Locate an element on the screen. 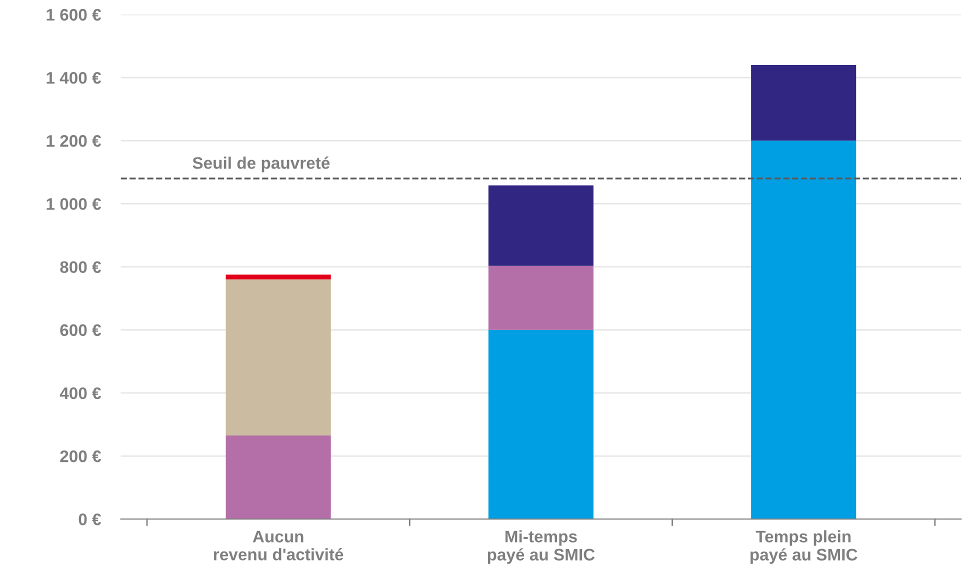  y-tick-label: 0 € is located at coordinates (90, 520).